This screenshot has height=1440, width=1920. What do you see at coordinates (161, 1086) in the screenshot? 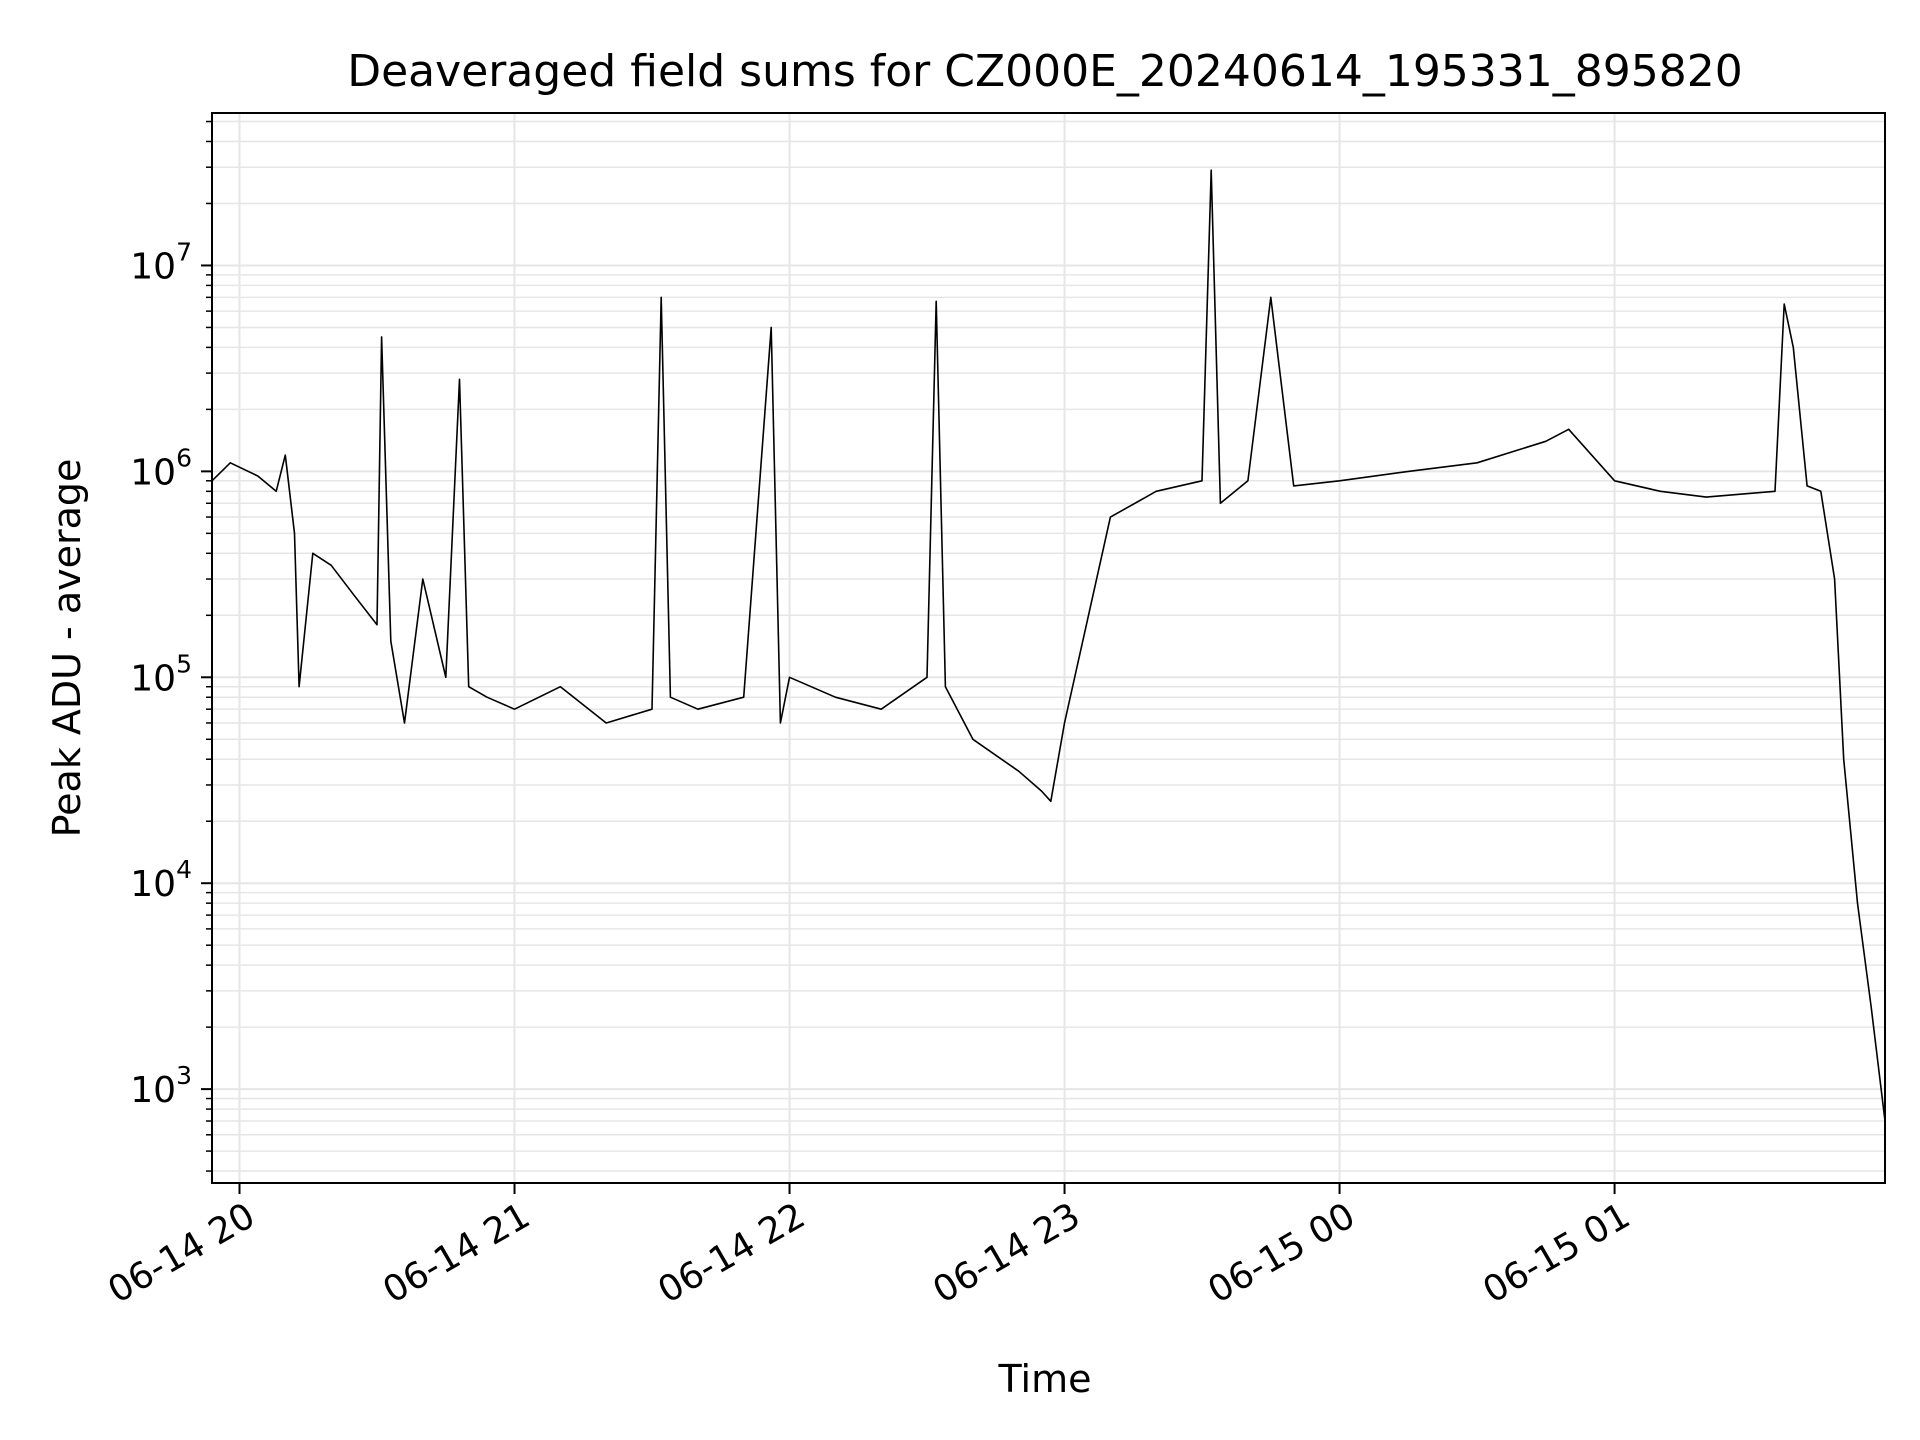
I see `y-tick-label: 10³` at bounding box center [161, 1086].